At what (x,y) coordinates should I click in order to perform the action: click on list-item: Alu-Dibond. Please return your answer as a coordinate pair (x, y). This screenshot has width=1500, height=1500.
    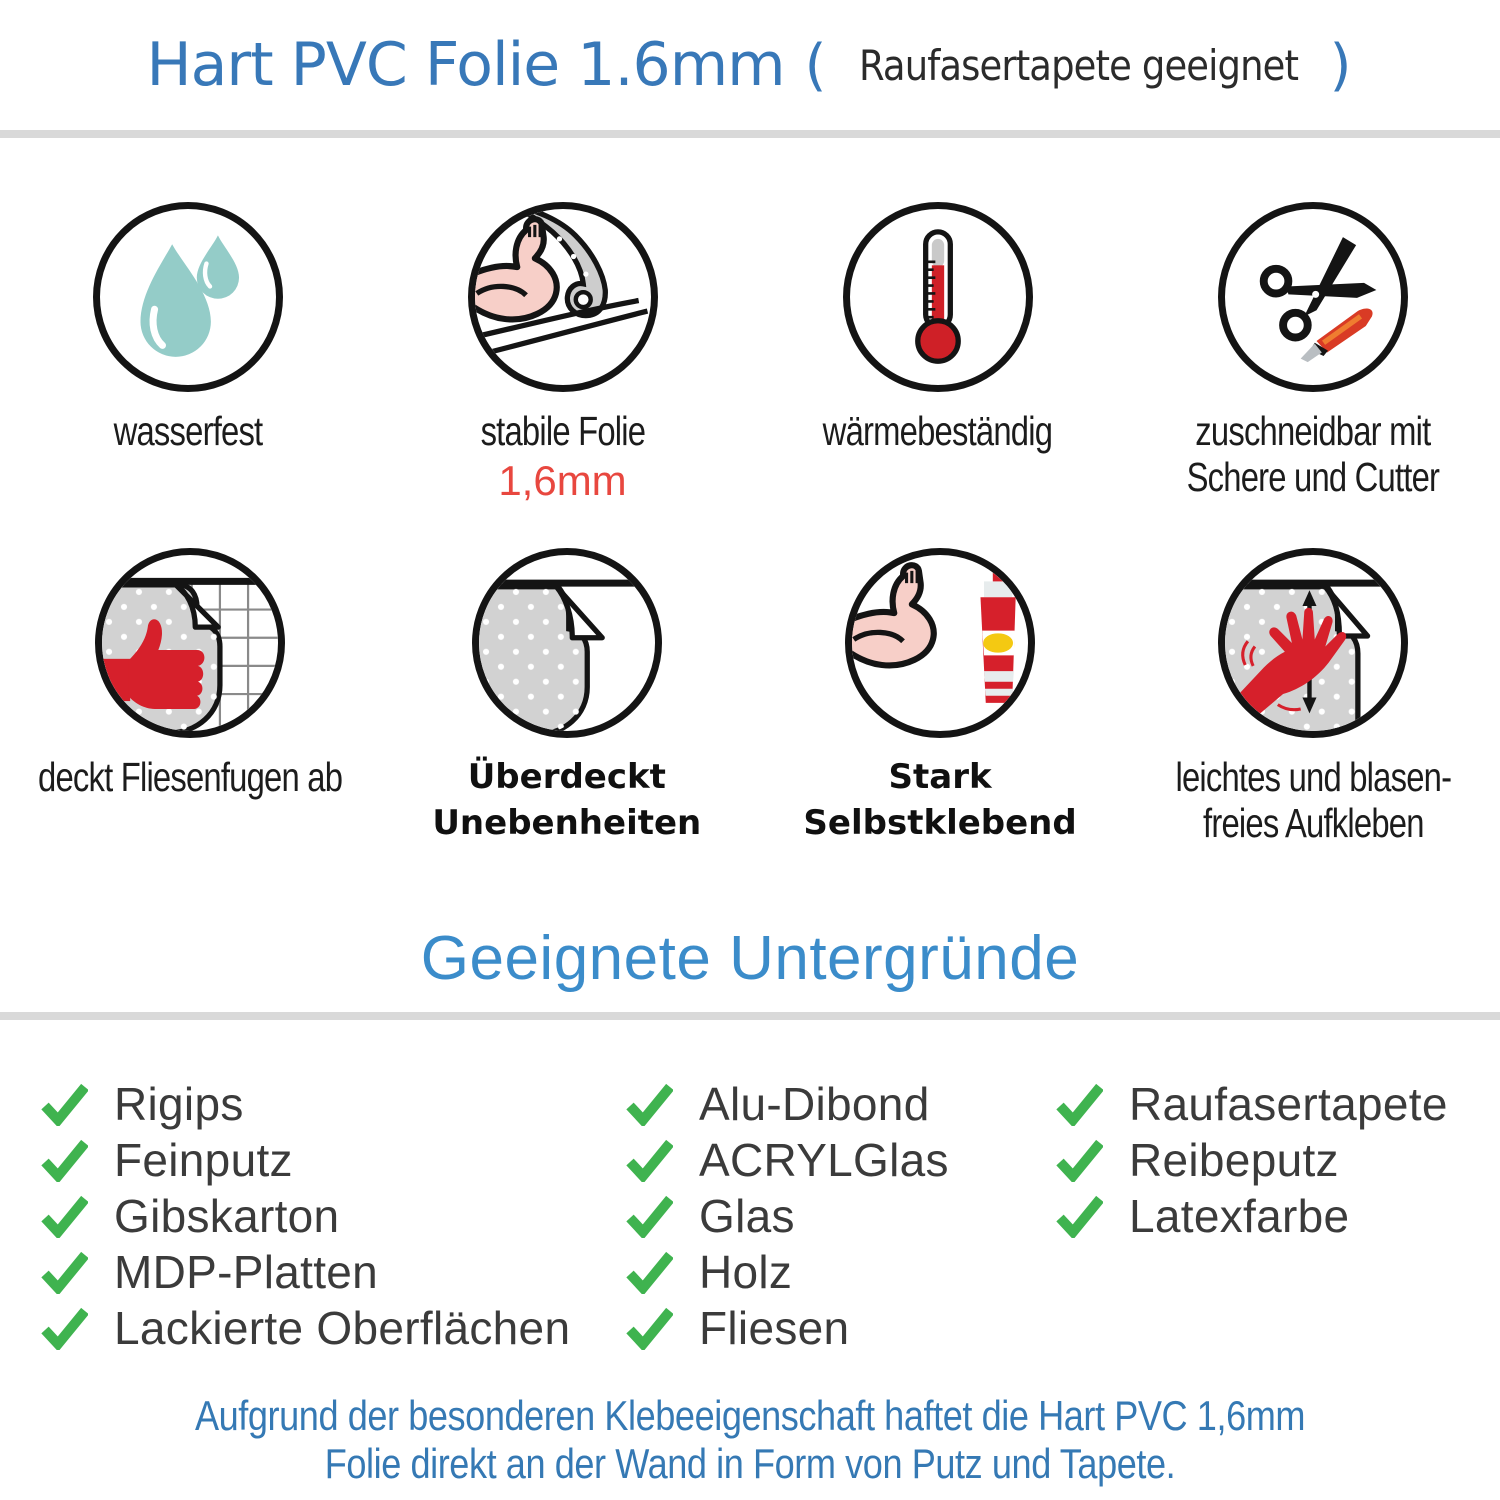
    Looking at the image, I should click on (840, 1104).